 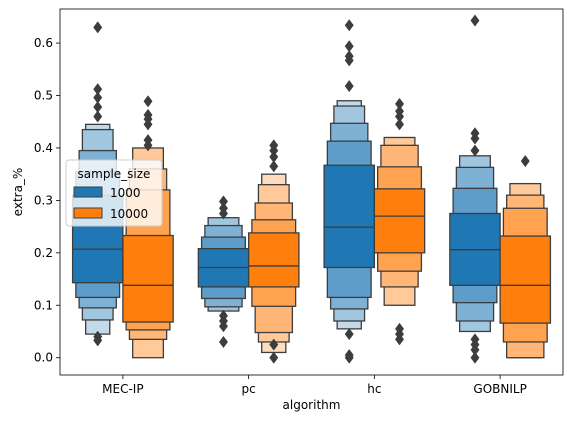 I want to click on y-tick-label: 0.0, so click(x=43, y=358).